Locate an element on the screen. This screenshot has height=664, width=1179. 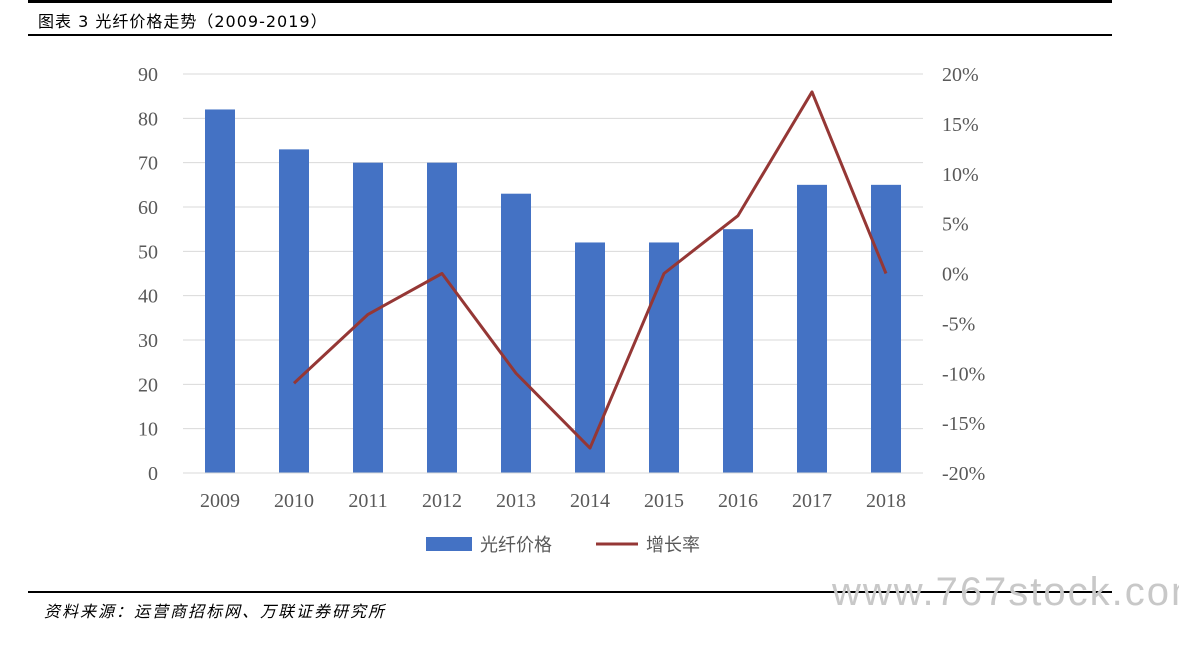
x-tick-label: 2013 is located at coordinates (516, 501).